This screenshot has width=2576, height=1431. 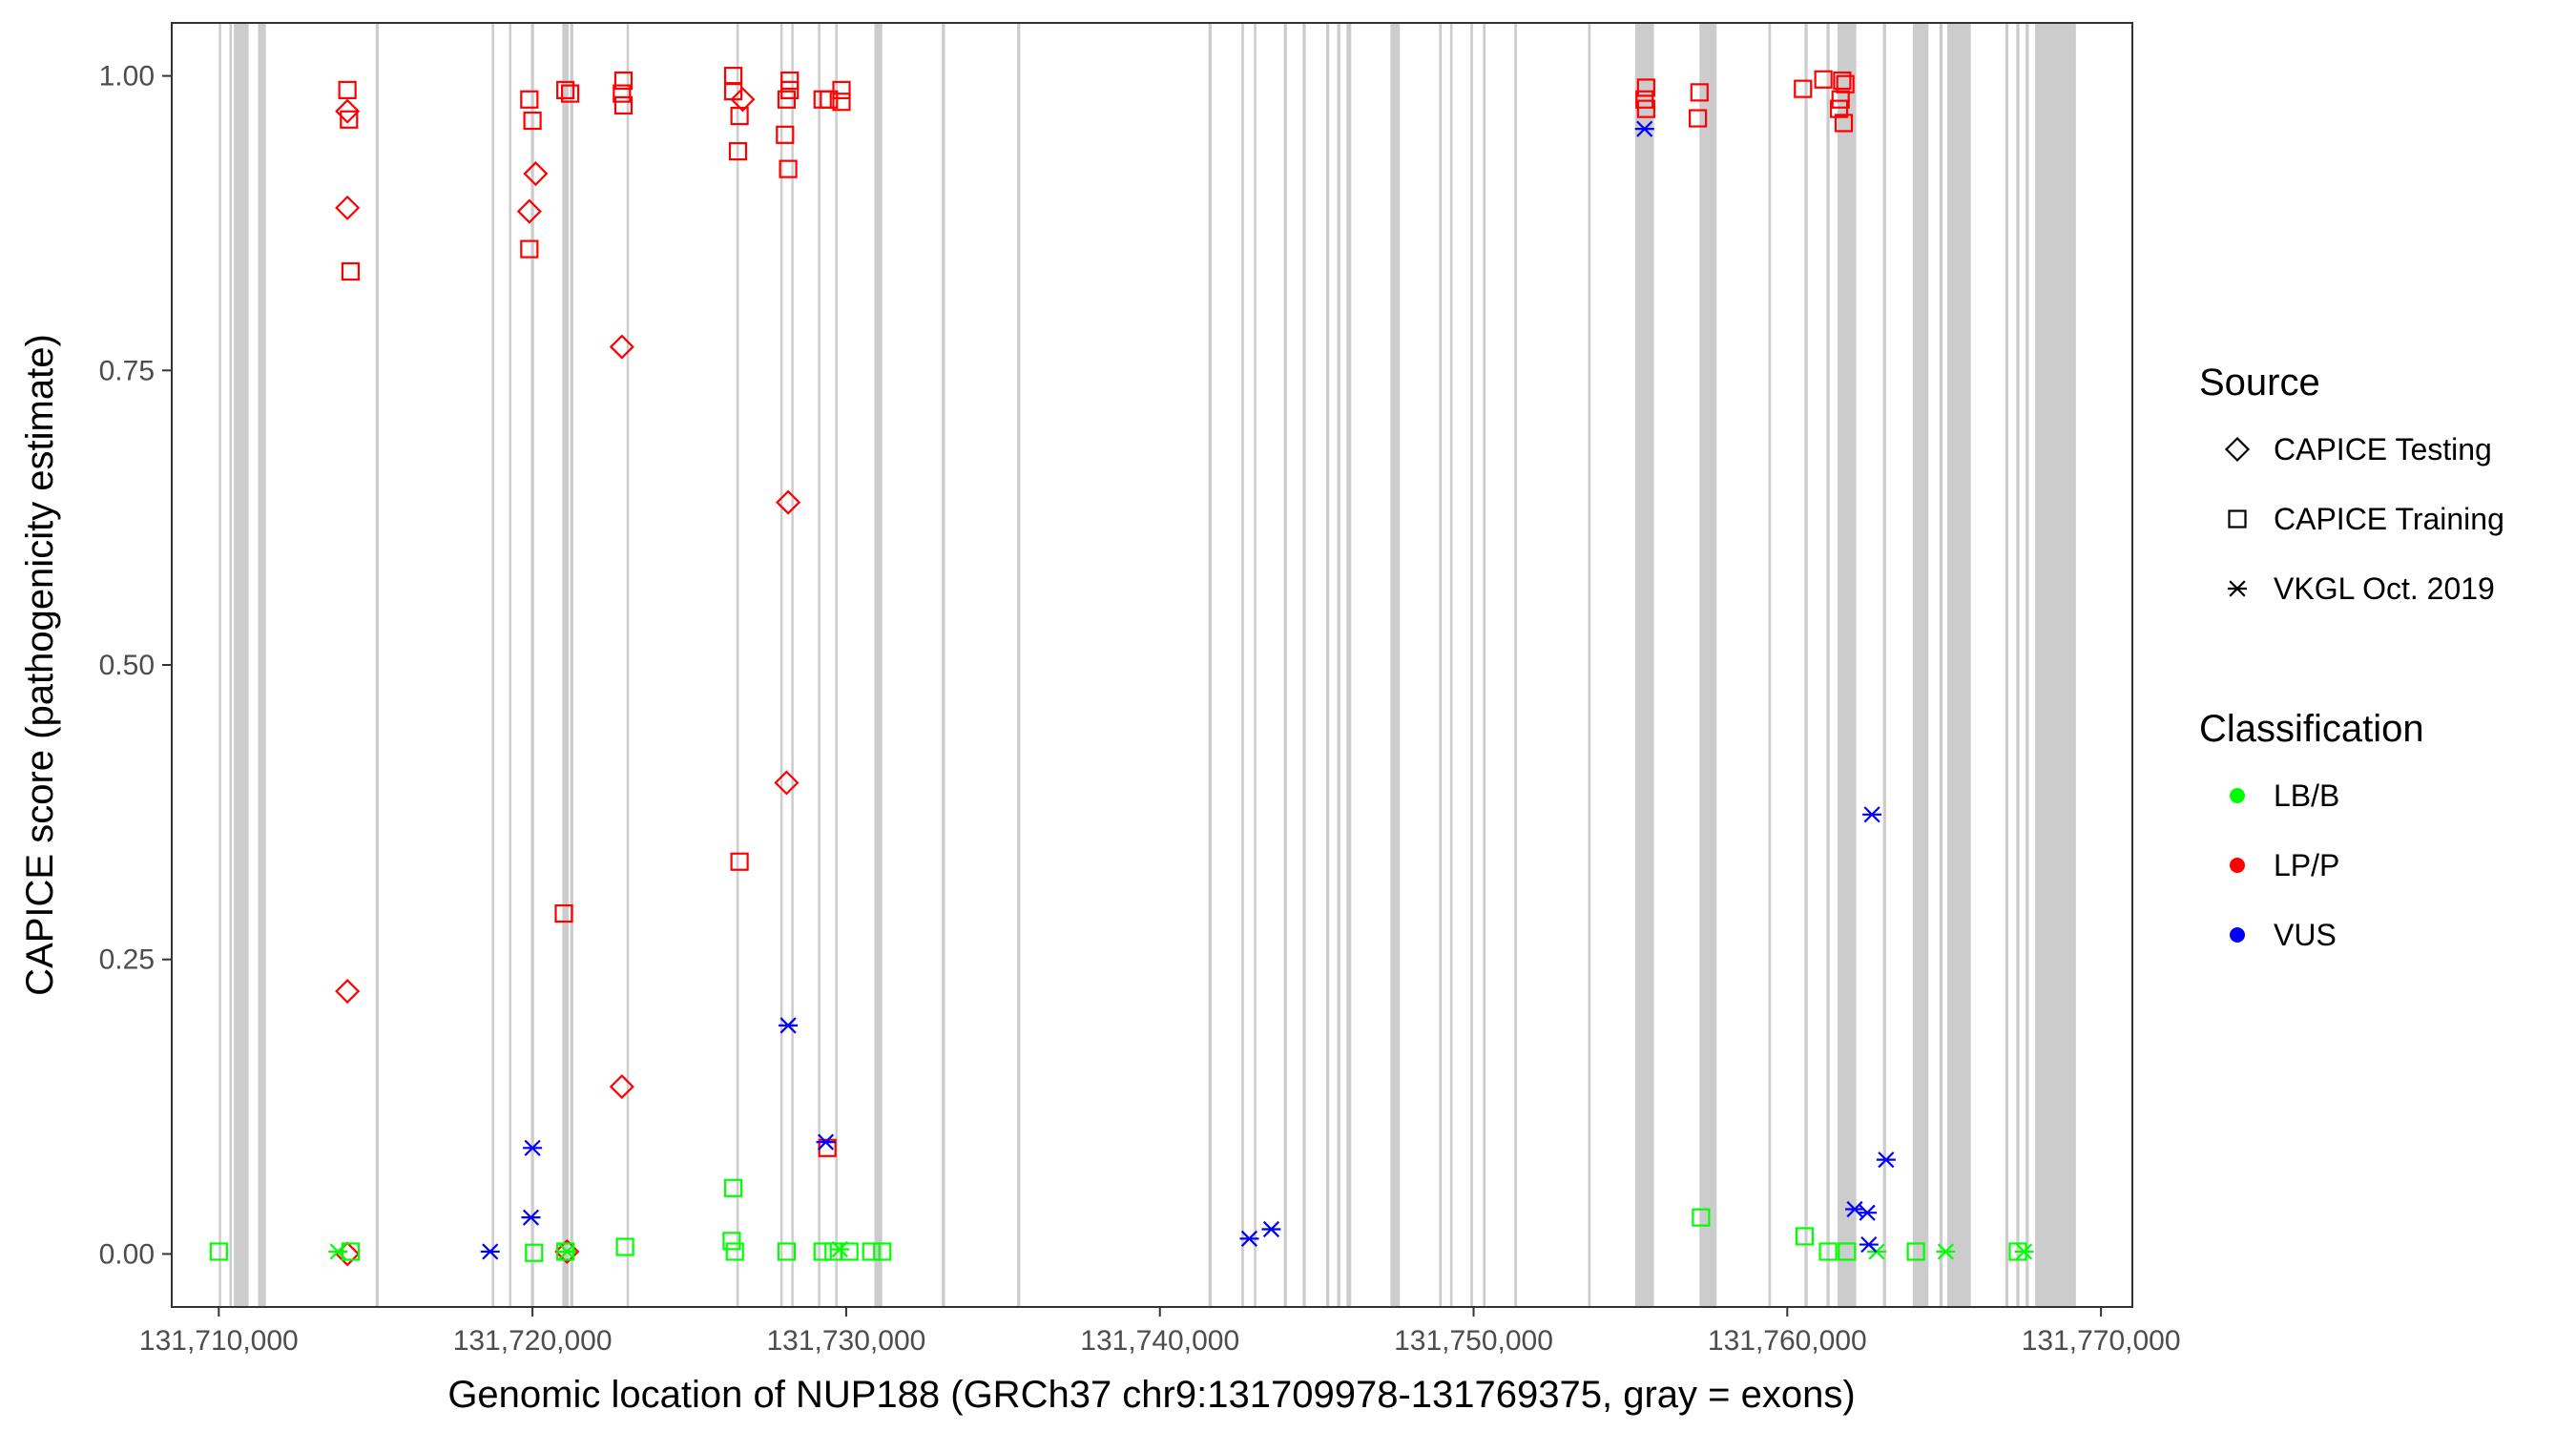 I want to click on x-tick-label: 131,750,000, so click(x=1473, y=1341).